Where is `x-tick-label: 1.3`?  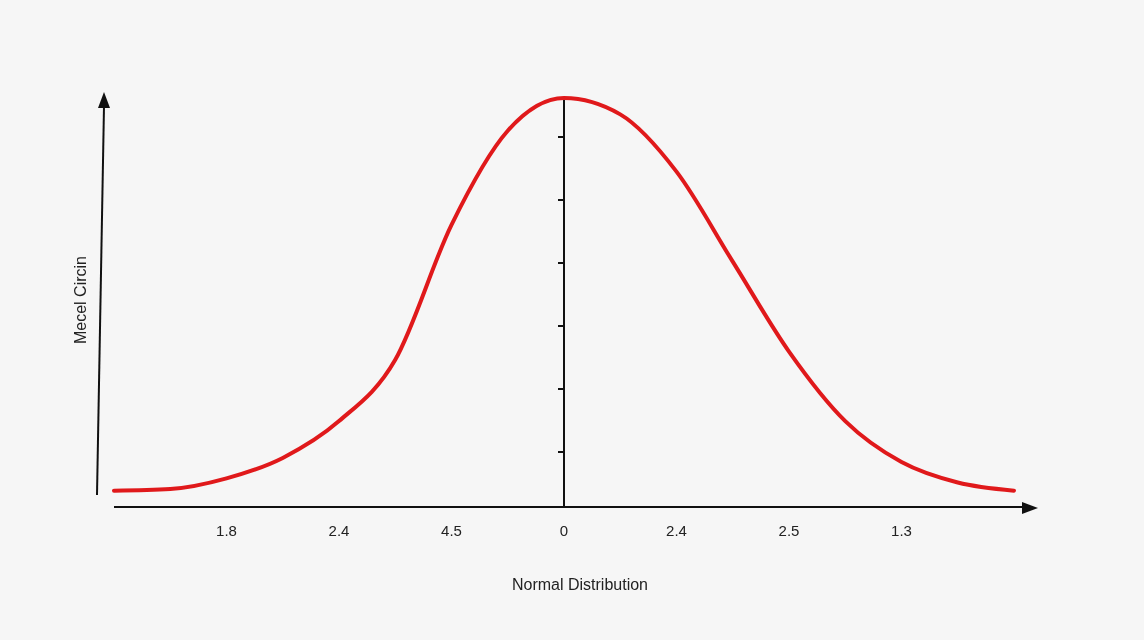 x-tick-label: 1.3 is located at coordinates (901, 530).